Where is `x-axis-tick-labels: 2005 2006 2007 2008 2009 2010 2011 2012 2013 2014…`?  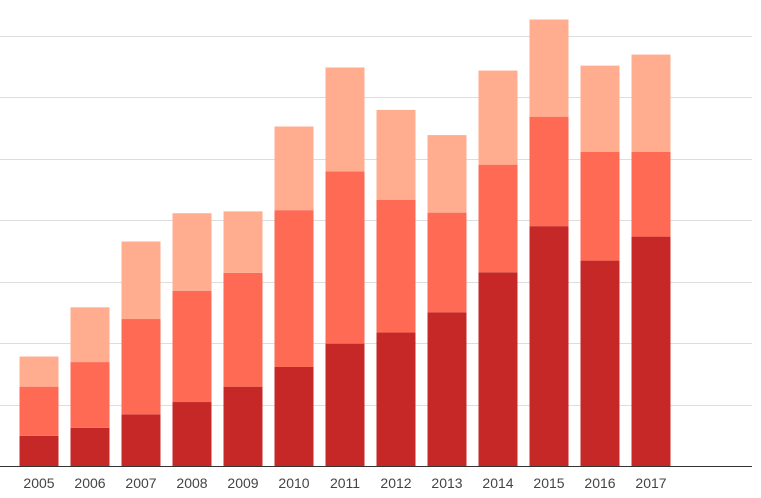 x-axis-tick-labels: 2005 2006 2007 2008 2009 2010 2011 2012 2013 2014… is located at coordinates (344, 483).